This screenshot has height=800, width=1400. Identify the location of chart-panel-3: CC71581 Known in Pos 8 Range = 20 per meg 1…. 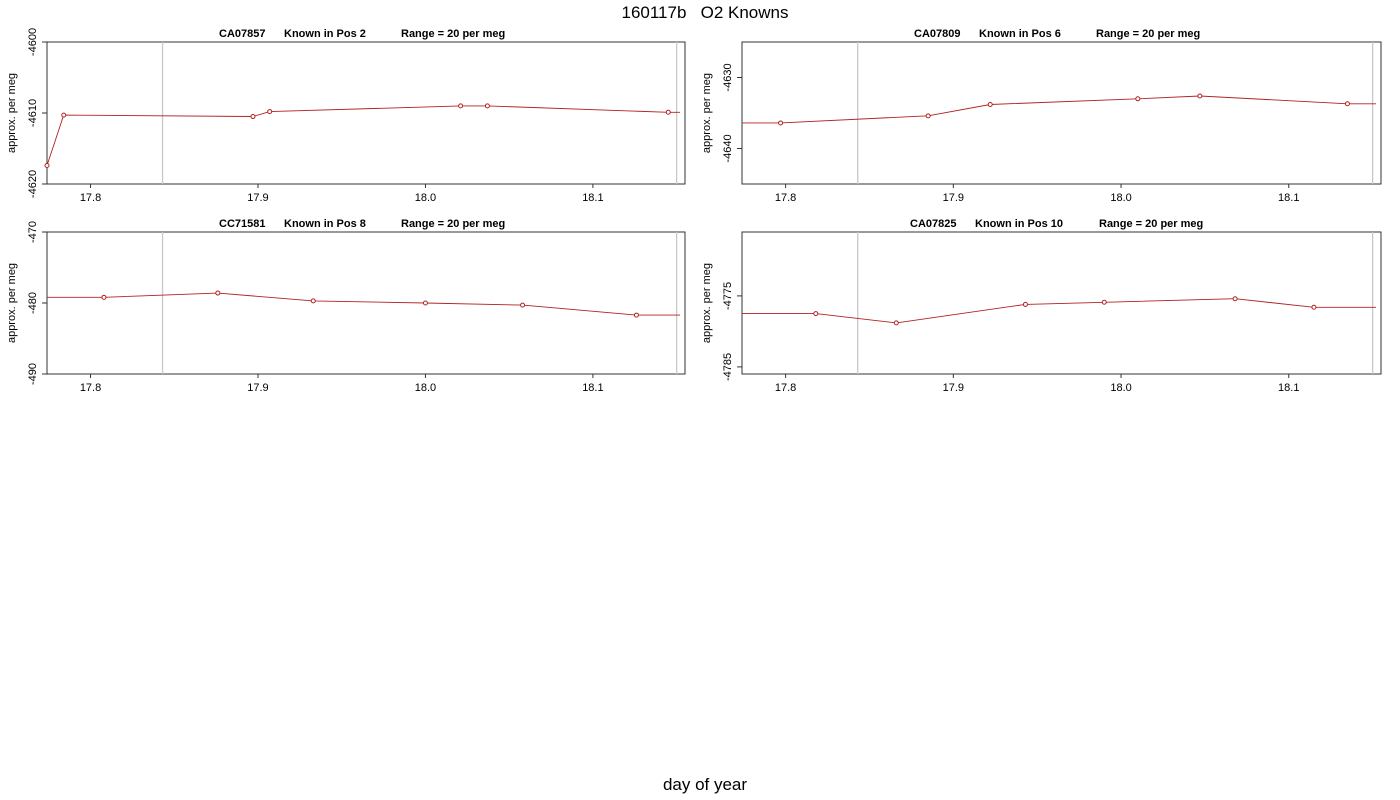
(346, 306).